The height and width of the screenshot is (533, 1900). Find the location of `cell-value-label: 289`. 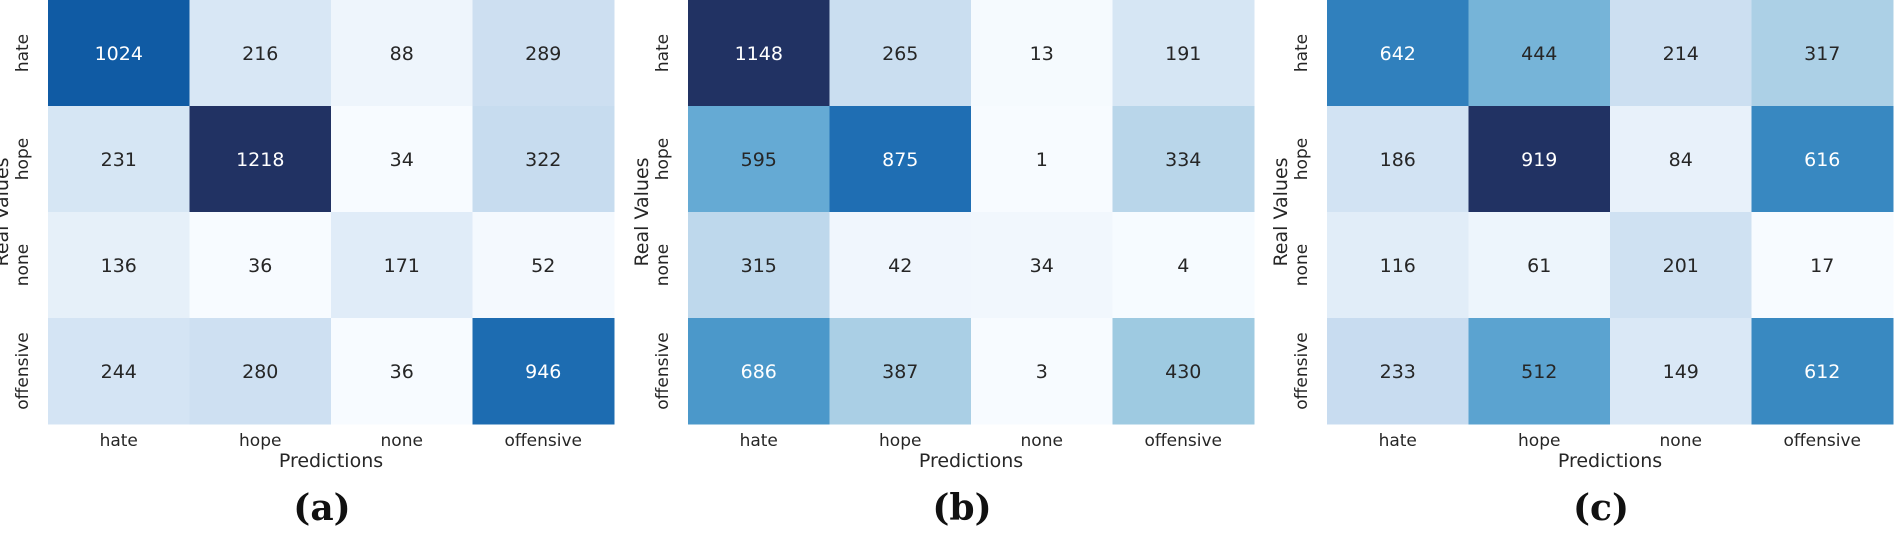

cell-value-label: 289 is located at coordinates (543, 54).